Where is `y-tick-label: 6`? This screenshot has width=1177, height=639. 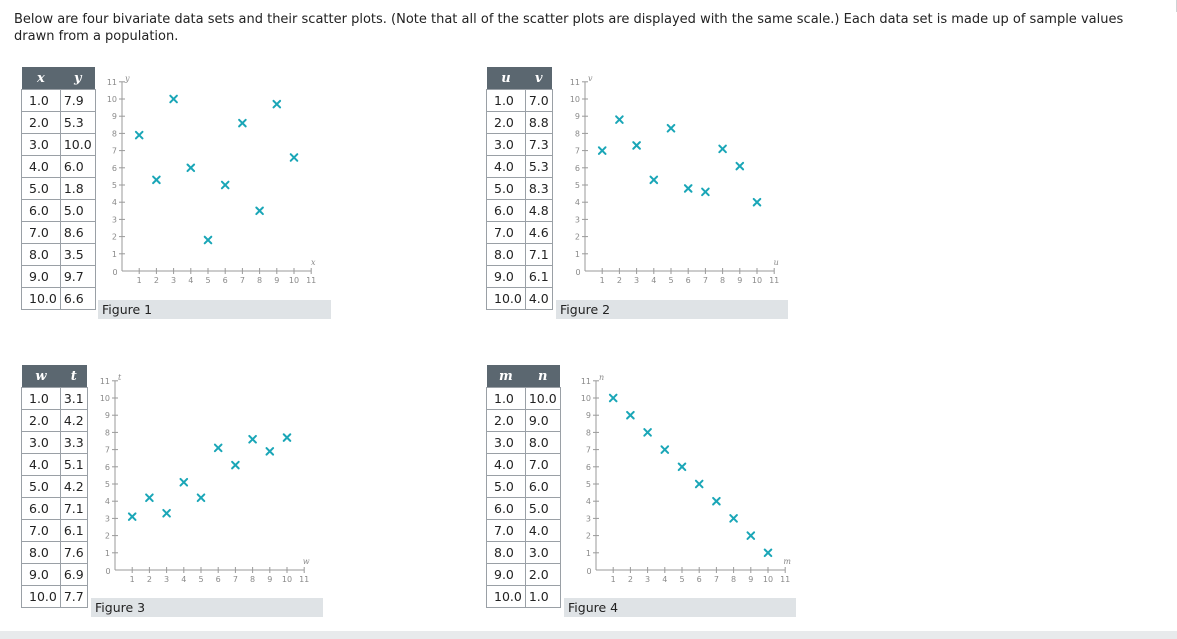 y-tick-label: 6 is located at coordinates (588, 467).